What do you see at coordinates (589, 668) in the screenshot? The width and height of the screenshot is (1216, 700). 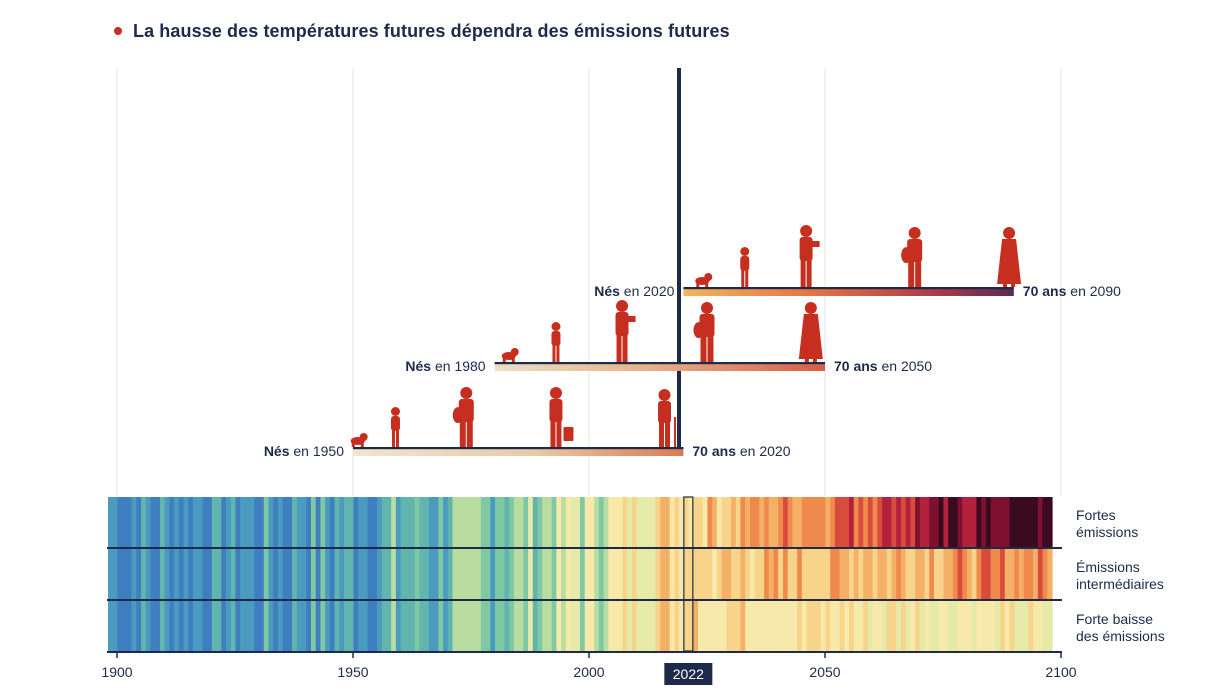 I see `x-axis: 1900 1950 2000 2050 2100 2022` at bounding box center [589, 668].